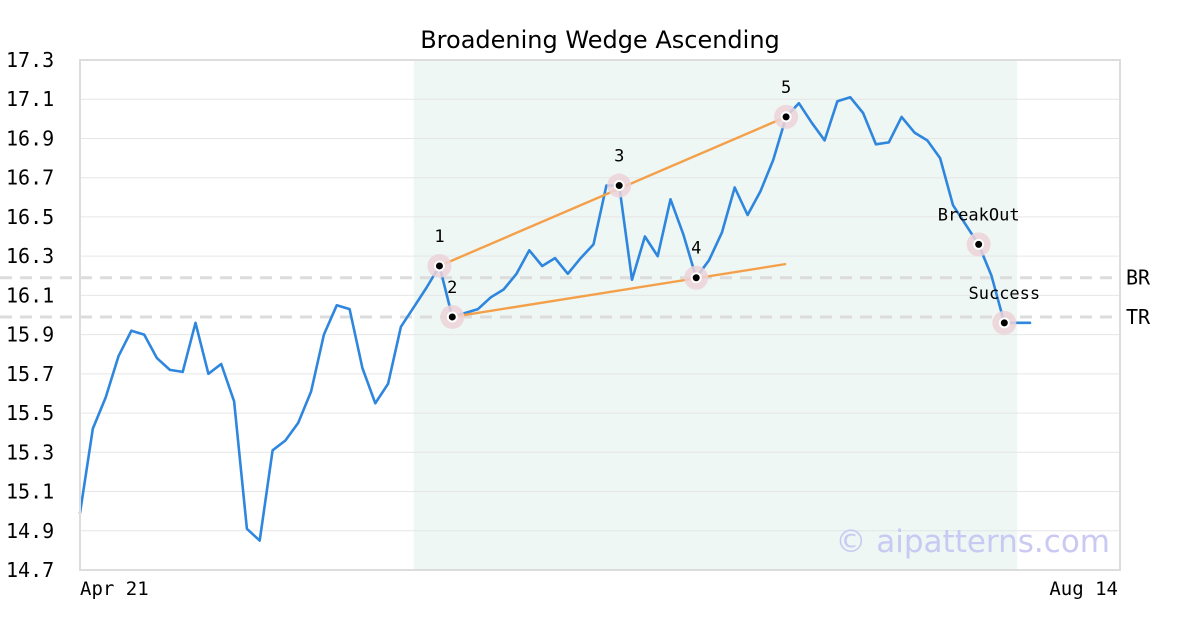 This screenshot has height=630, width=1200. I want to click on reference-lines-layer: BR TR, so click(575, 297).